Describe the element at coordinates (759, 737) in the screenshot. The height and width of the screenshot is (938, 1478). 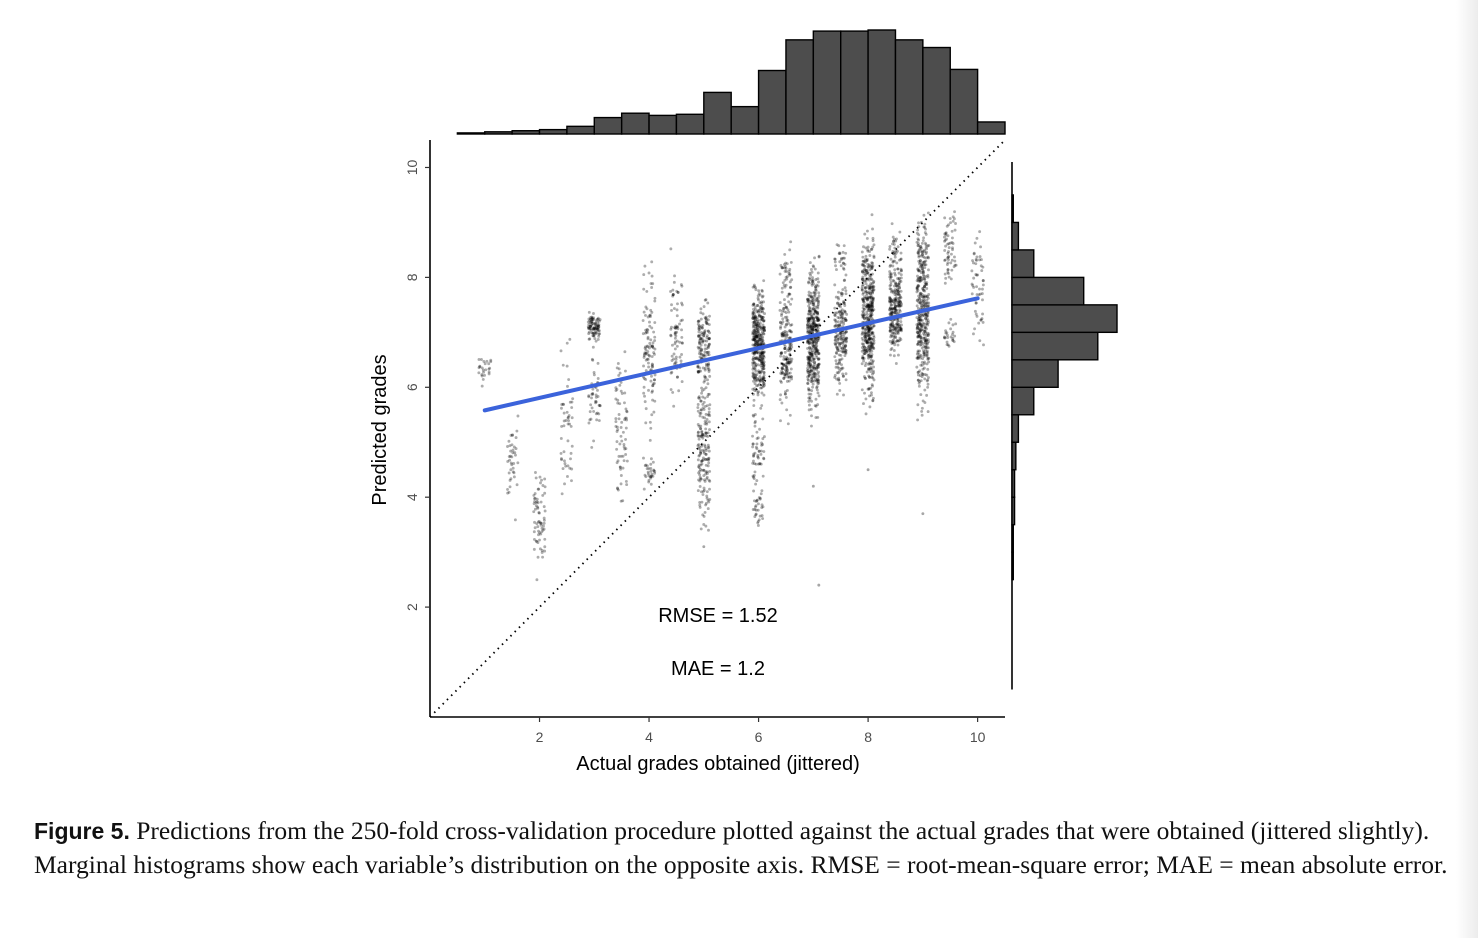
I see `x-tick-label: 6` at that location.